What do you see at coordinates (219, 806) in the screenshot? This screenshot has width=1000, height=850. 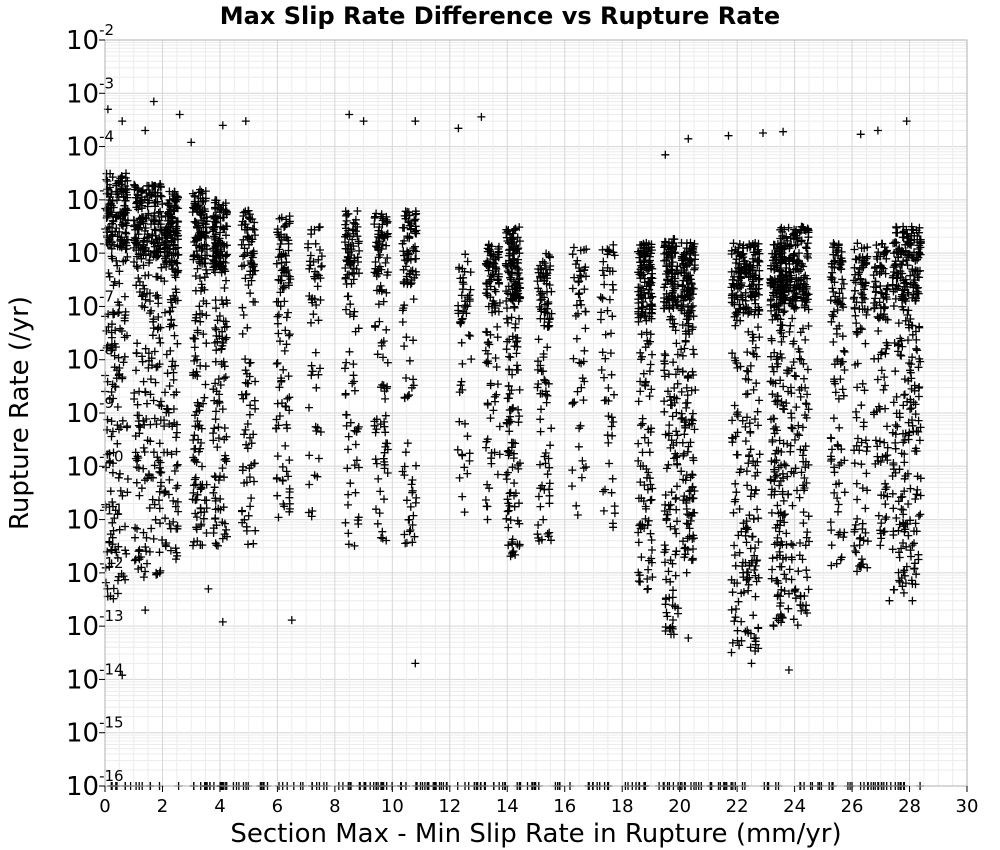 I see `x-tick-label: 4` at bounding box center [219, 806].